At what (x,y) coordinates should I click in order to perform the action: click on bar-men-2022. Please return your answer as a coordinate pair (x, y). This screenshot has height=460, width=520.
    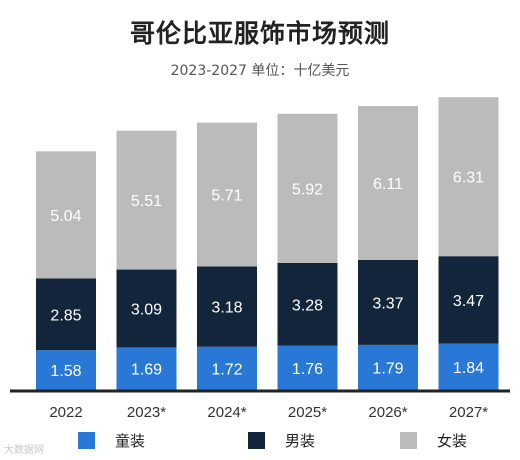
    Looking at the image, I should click on (66, 314).